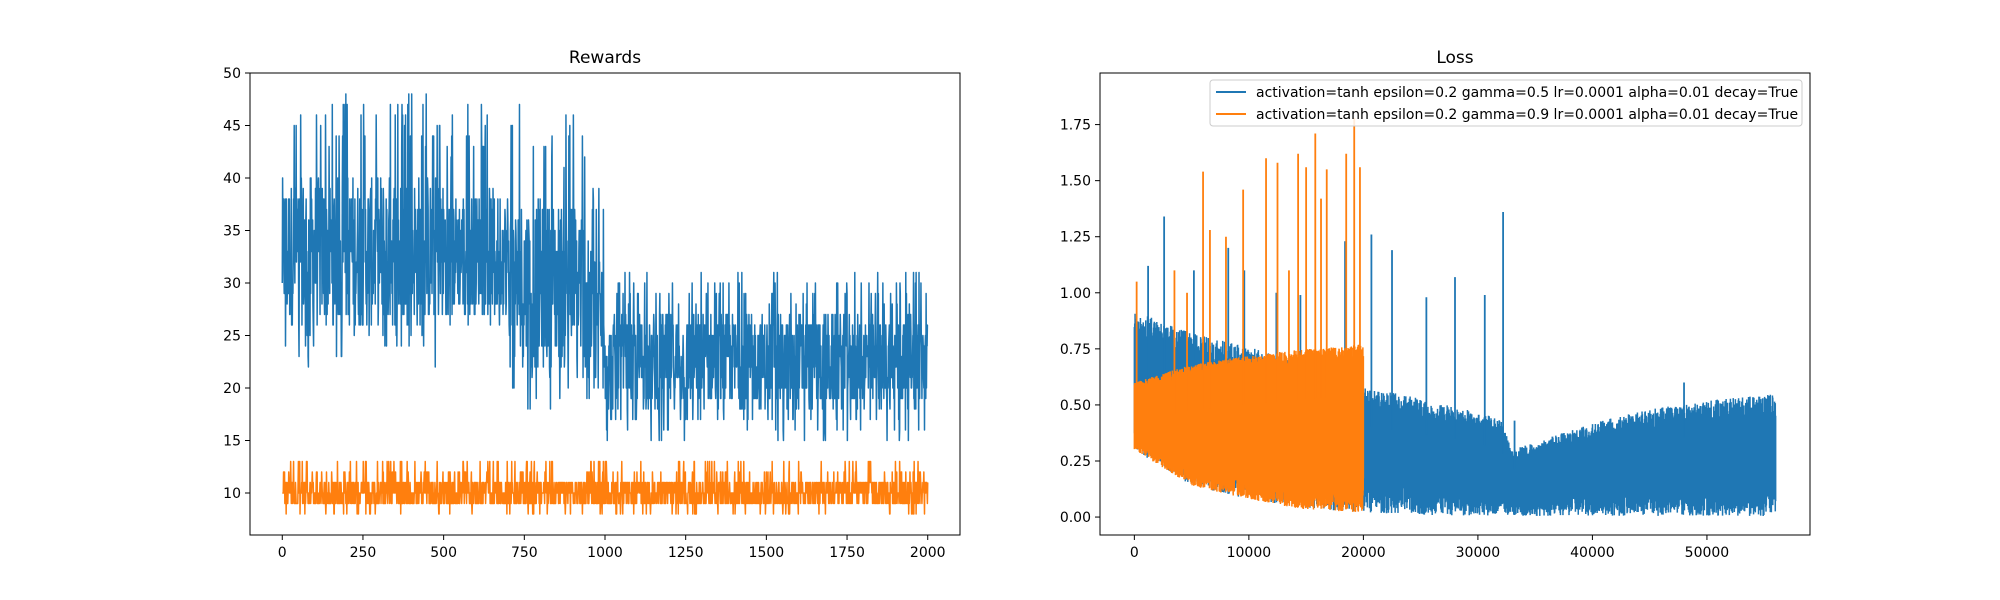 The image size is (2000, 600). I want to click on y-tick-label: 1.50, so click(1075, 182).